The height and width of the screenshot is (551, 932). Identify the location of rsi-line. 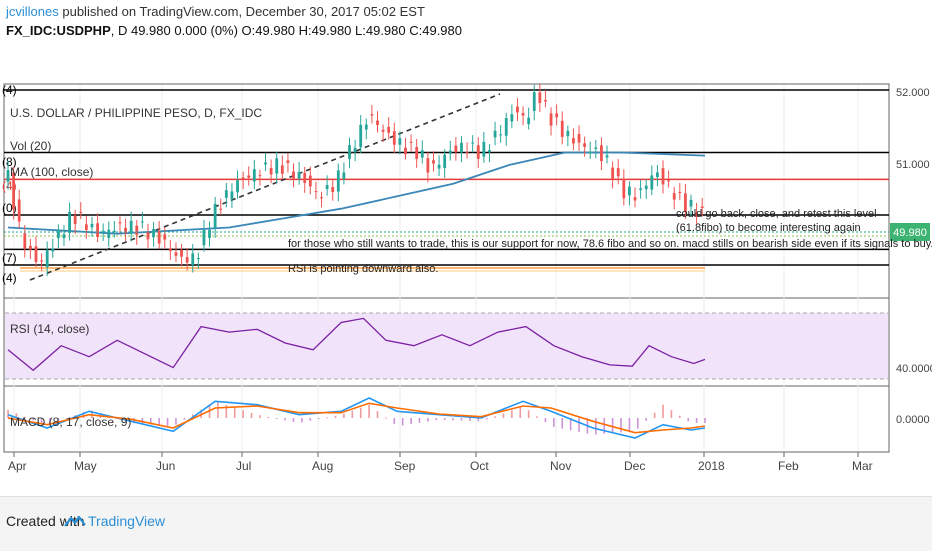
(356, 344).